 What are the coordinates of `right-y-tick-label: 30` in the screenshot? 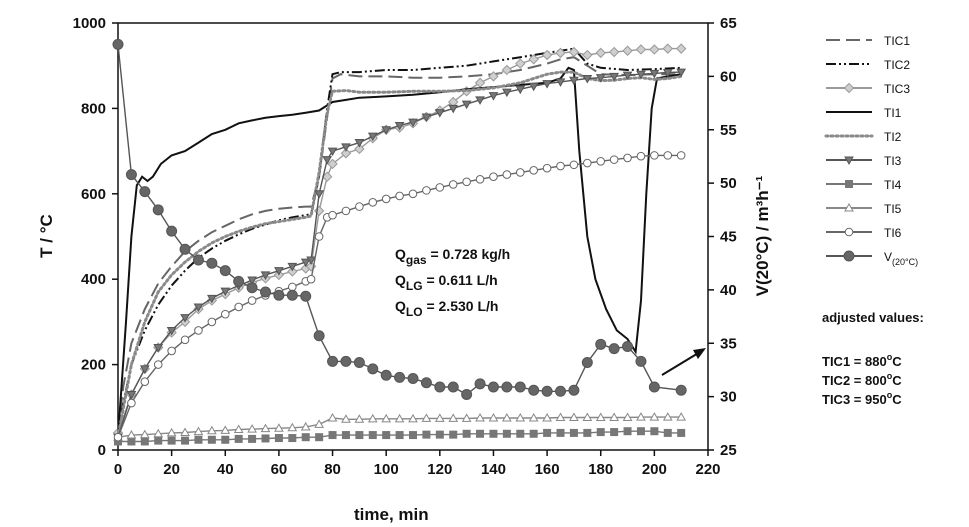 It's located at (728, 397).